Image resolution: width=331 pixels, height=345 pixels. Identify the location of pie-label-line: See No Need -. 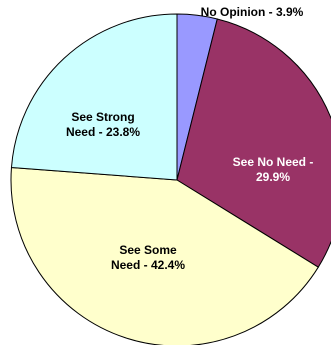
(273, 162).